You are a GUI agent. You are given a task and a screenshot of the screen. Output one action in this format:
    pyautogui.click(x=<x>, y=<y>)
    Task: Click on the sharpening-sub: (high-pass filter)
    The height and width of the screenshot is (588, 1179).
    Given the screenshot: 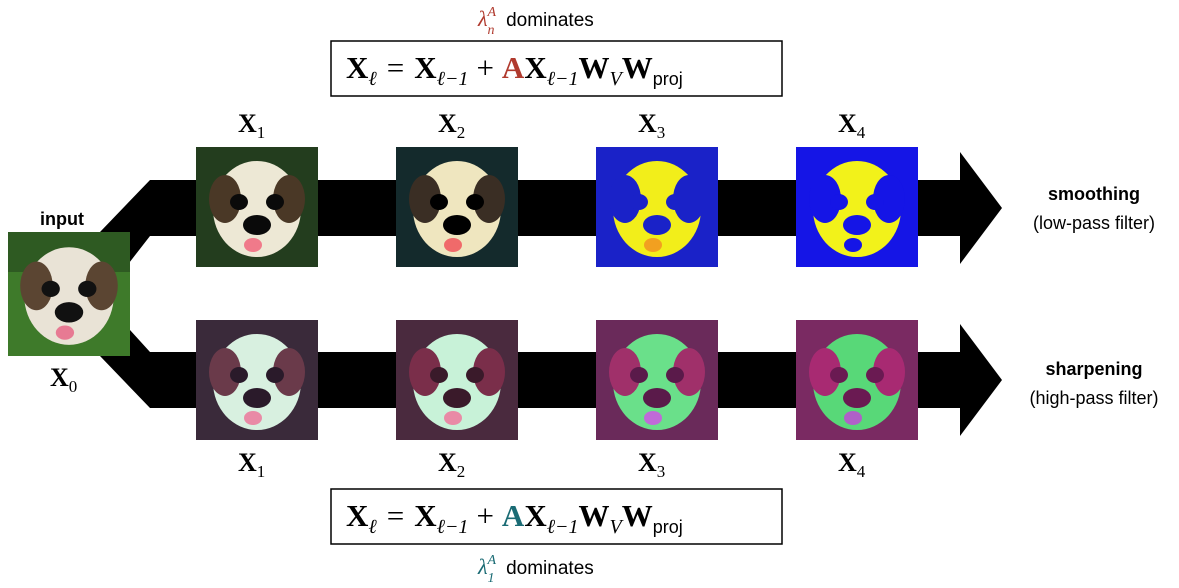 What is the action you would take?
    pyautogui.click(x=1093, y=398)
    